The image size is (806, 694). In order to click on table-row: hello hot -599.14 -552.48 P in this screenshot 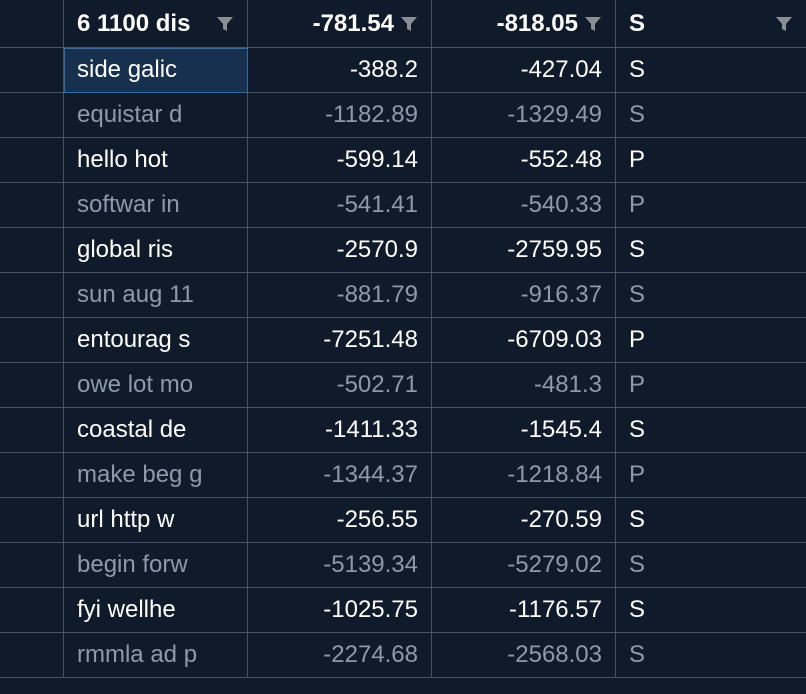, I will do `click(403, 160)`.